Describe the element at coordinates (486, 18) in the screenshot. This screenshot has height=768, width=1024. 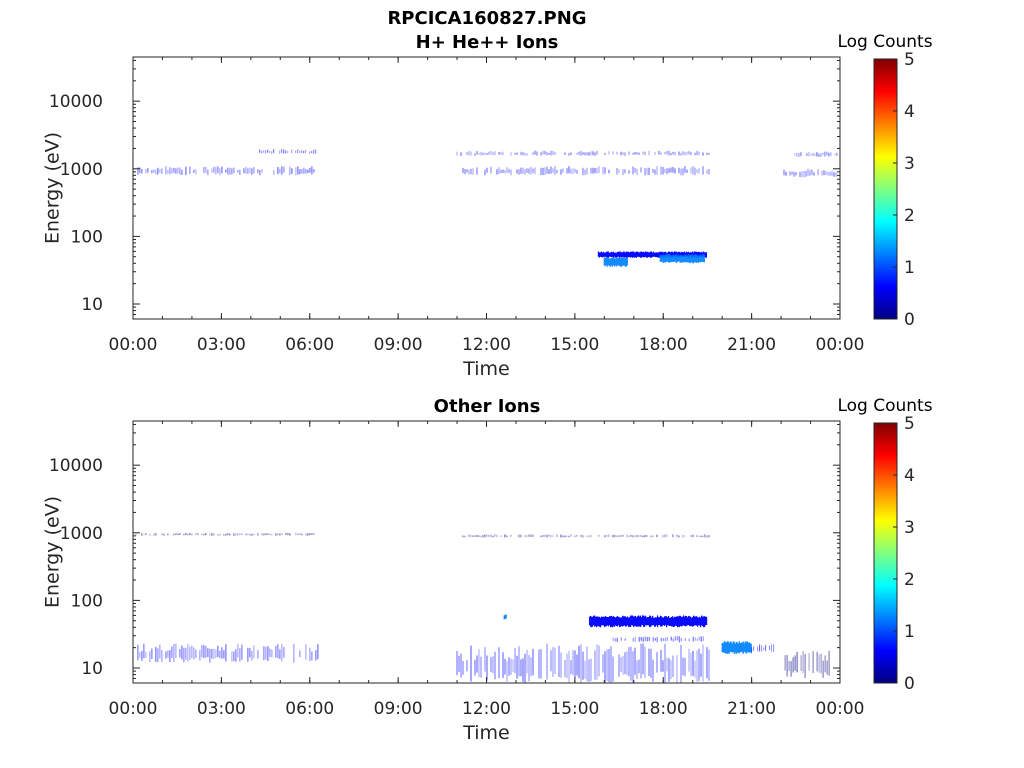
I see `figure-title: RPCICA160827.PNG` at that location.